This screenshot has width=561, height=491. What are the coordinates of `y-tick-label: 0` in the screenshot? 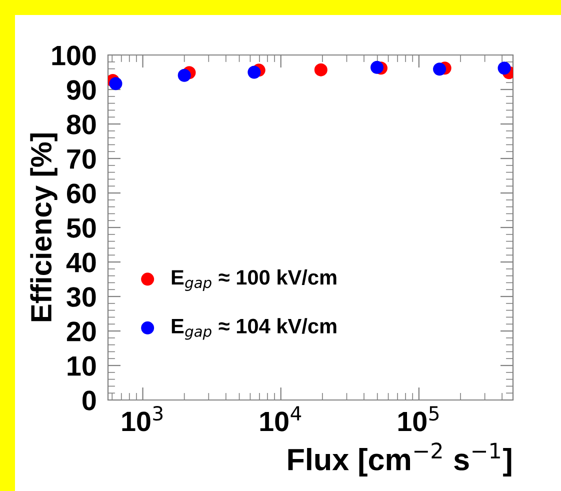 It's located at (89, 400).